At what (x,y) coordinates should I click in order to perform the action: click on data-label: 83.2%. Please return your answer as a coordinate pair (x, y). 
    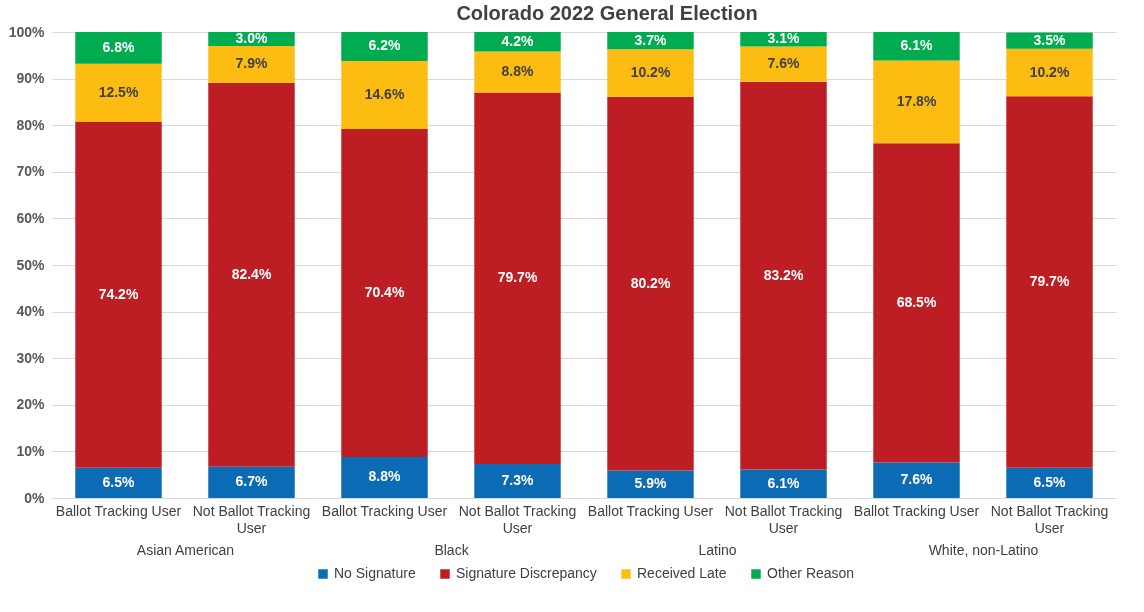
    Looking at the image, I should click on (783, 274).